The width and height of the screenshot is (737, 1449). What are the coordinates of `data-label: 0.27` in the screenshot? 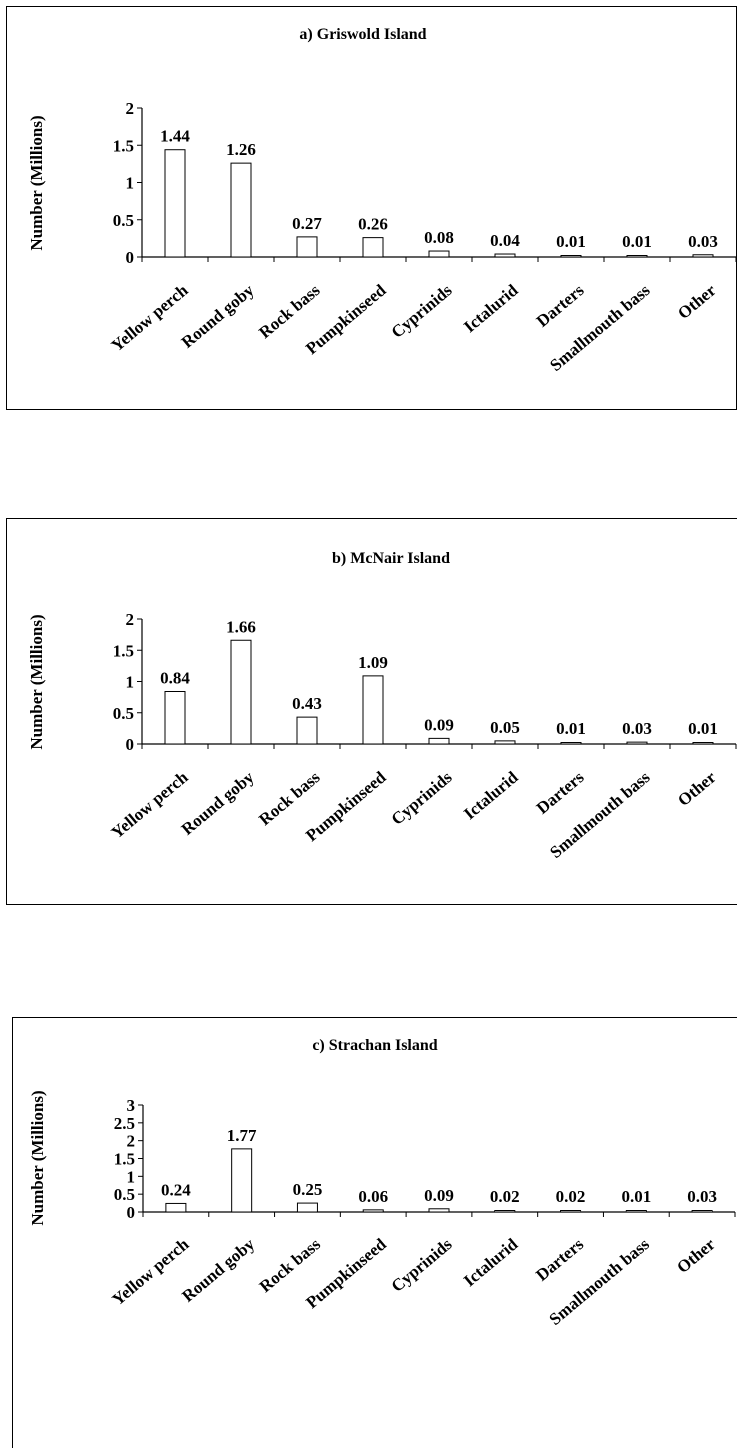 It's located at (307, 223).